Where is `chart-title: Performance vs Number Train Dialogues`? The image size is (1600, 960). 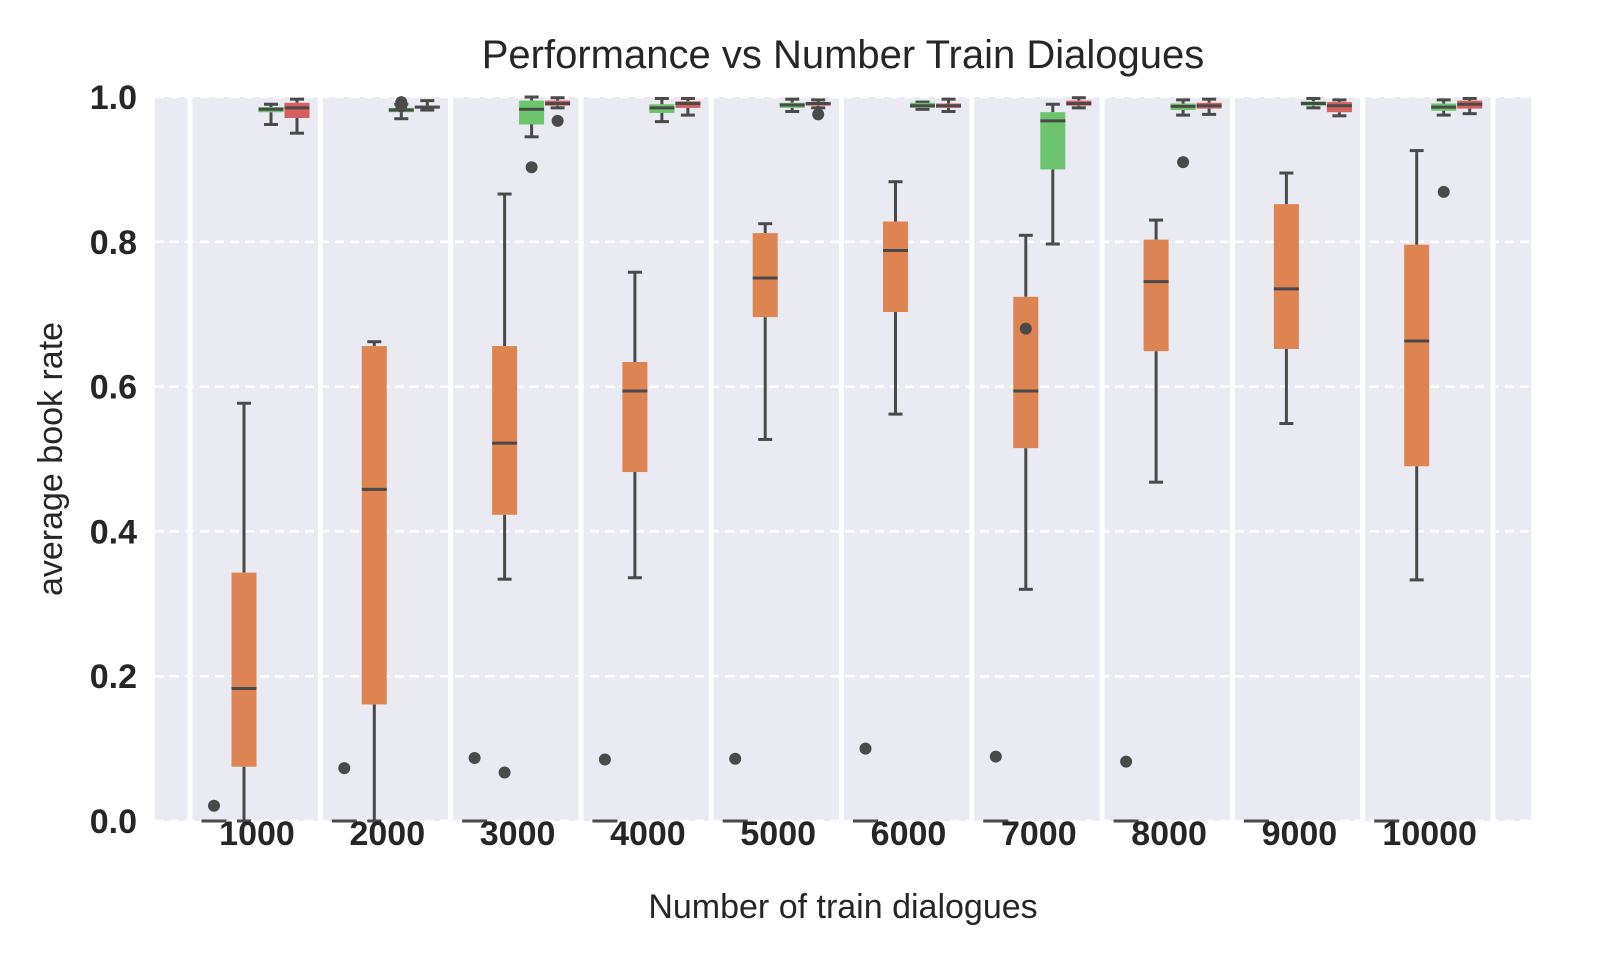 chart-title: Performance vs Number Train Dialogues is located at coordinates (843, 55).